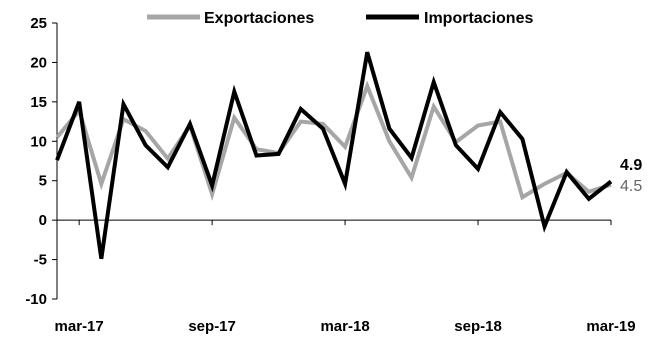 The image size is (649, 341). I want to click on y-tick-label: -5, so click(40, 260).